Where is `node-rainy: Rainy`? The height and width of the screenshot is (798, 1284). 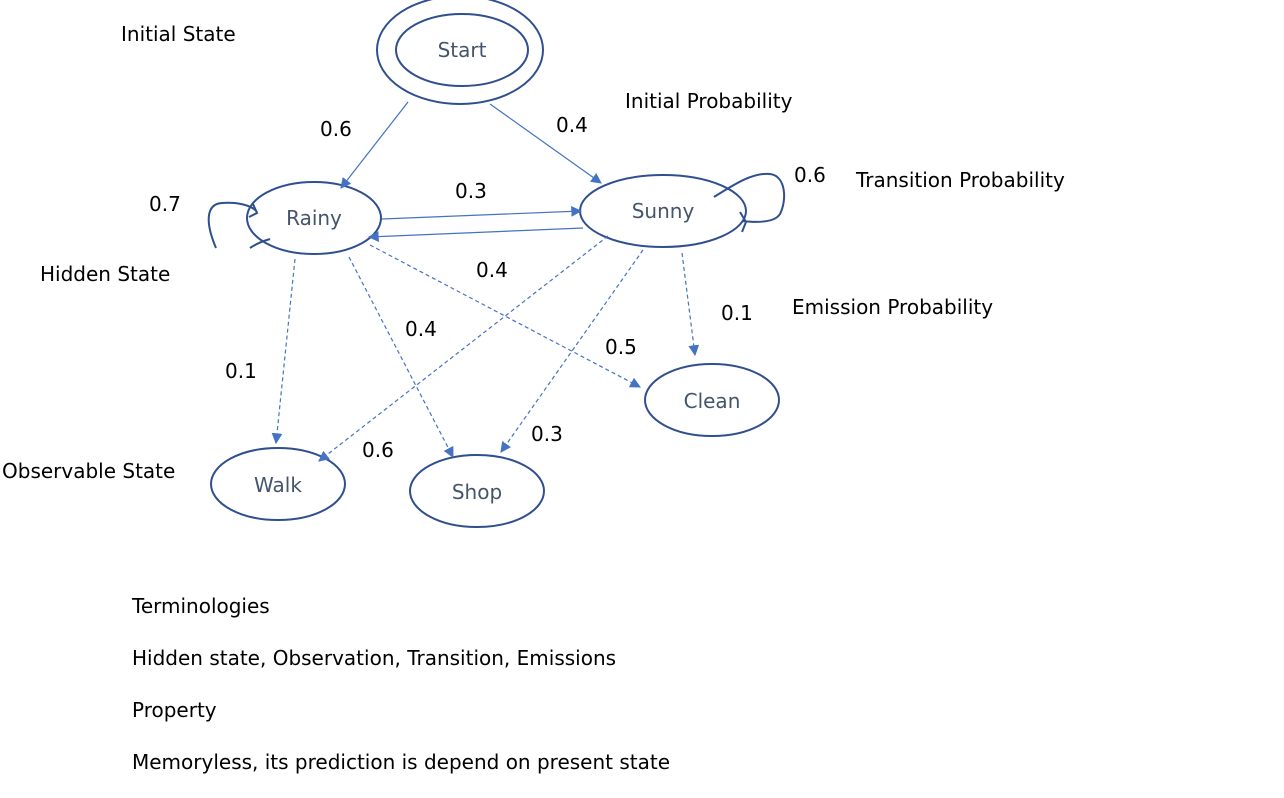
node-rainy: Rainy is located at coordinates (314, 218).